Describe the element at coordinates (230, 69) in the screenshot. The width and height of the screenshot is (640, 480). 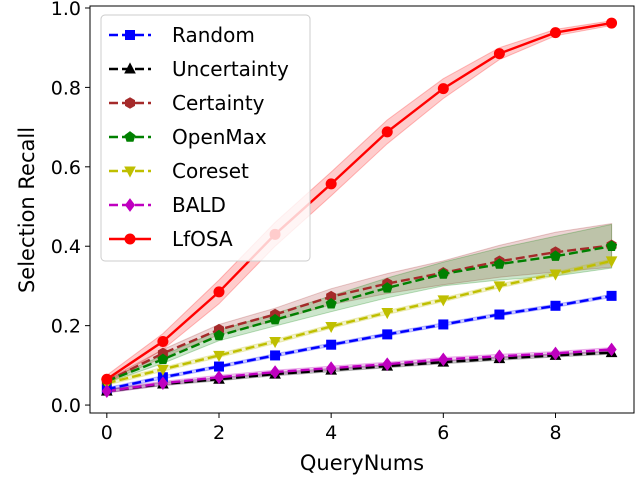
I see `legend-label-uncertainty: Uncertainty` at that location.